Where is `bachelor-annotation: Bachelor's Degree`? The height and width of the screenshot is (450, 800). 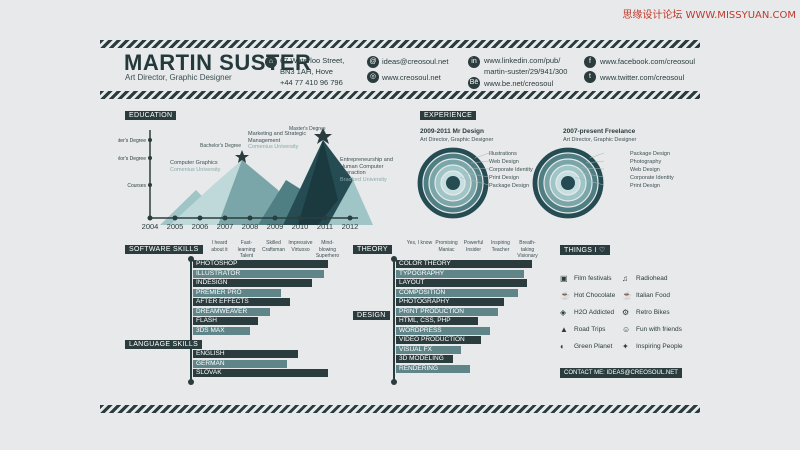 bachelor-annotation: Bachelor's Degree is located at coordinates (220, 146).